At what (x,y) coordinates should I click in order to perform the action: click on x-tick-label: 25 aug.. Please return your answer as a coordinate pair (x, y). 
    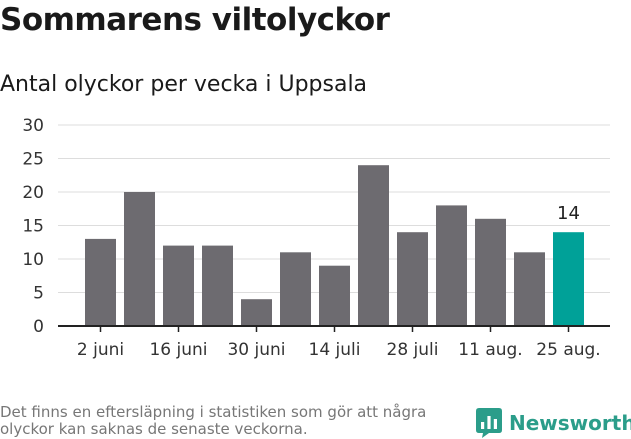
    Looking at the image, I should click on (568, 350).